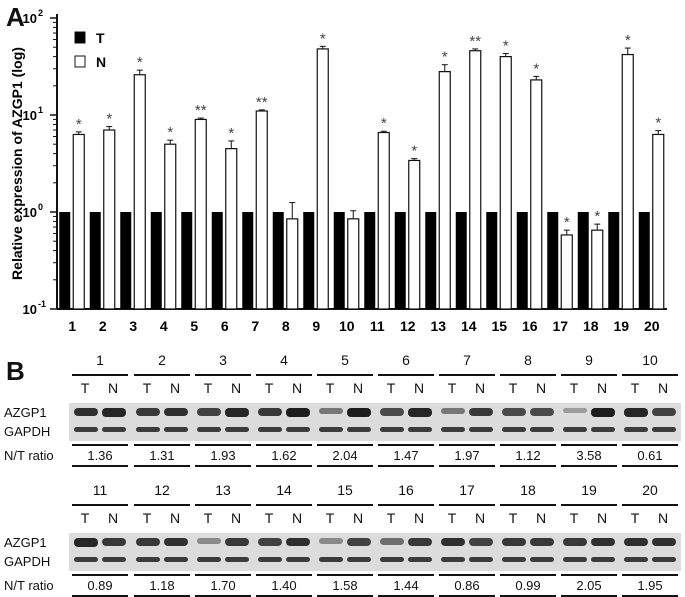  Describe the element at coordinates (162, 585) in the screenshot. I see `ratio-value: 1.18` at that location.